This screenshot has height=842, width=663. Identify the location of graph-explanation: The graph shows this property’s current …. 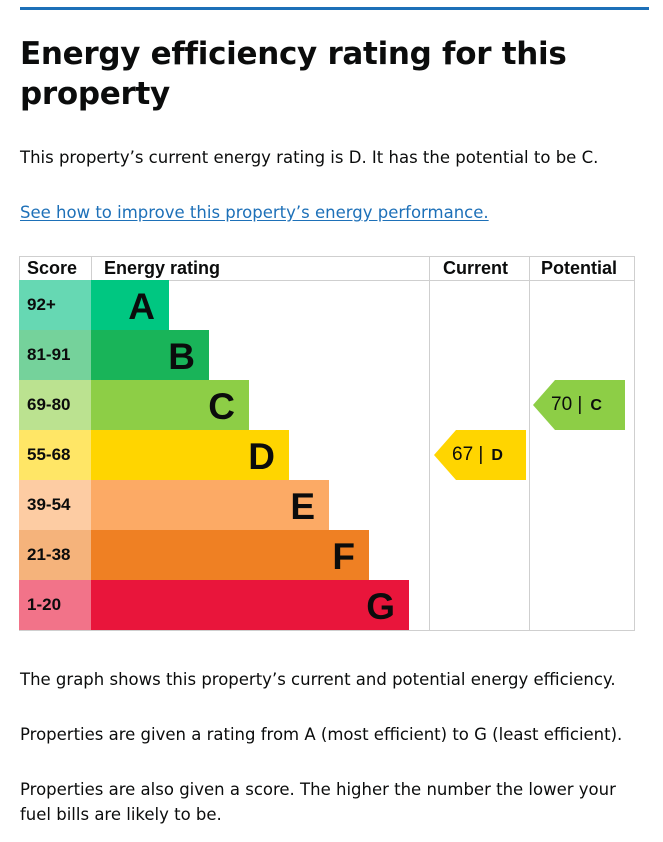
(318, 679).